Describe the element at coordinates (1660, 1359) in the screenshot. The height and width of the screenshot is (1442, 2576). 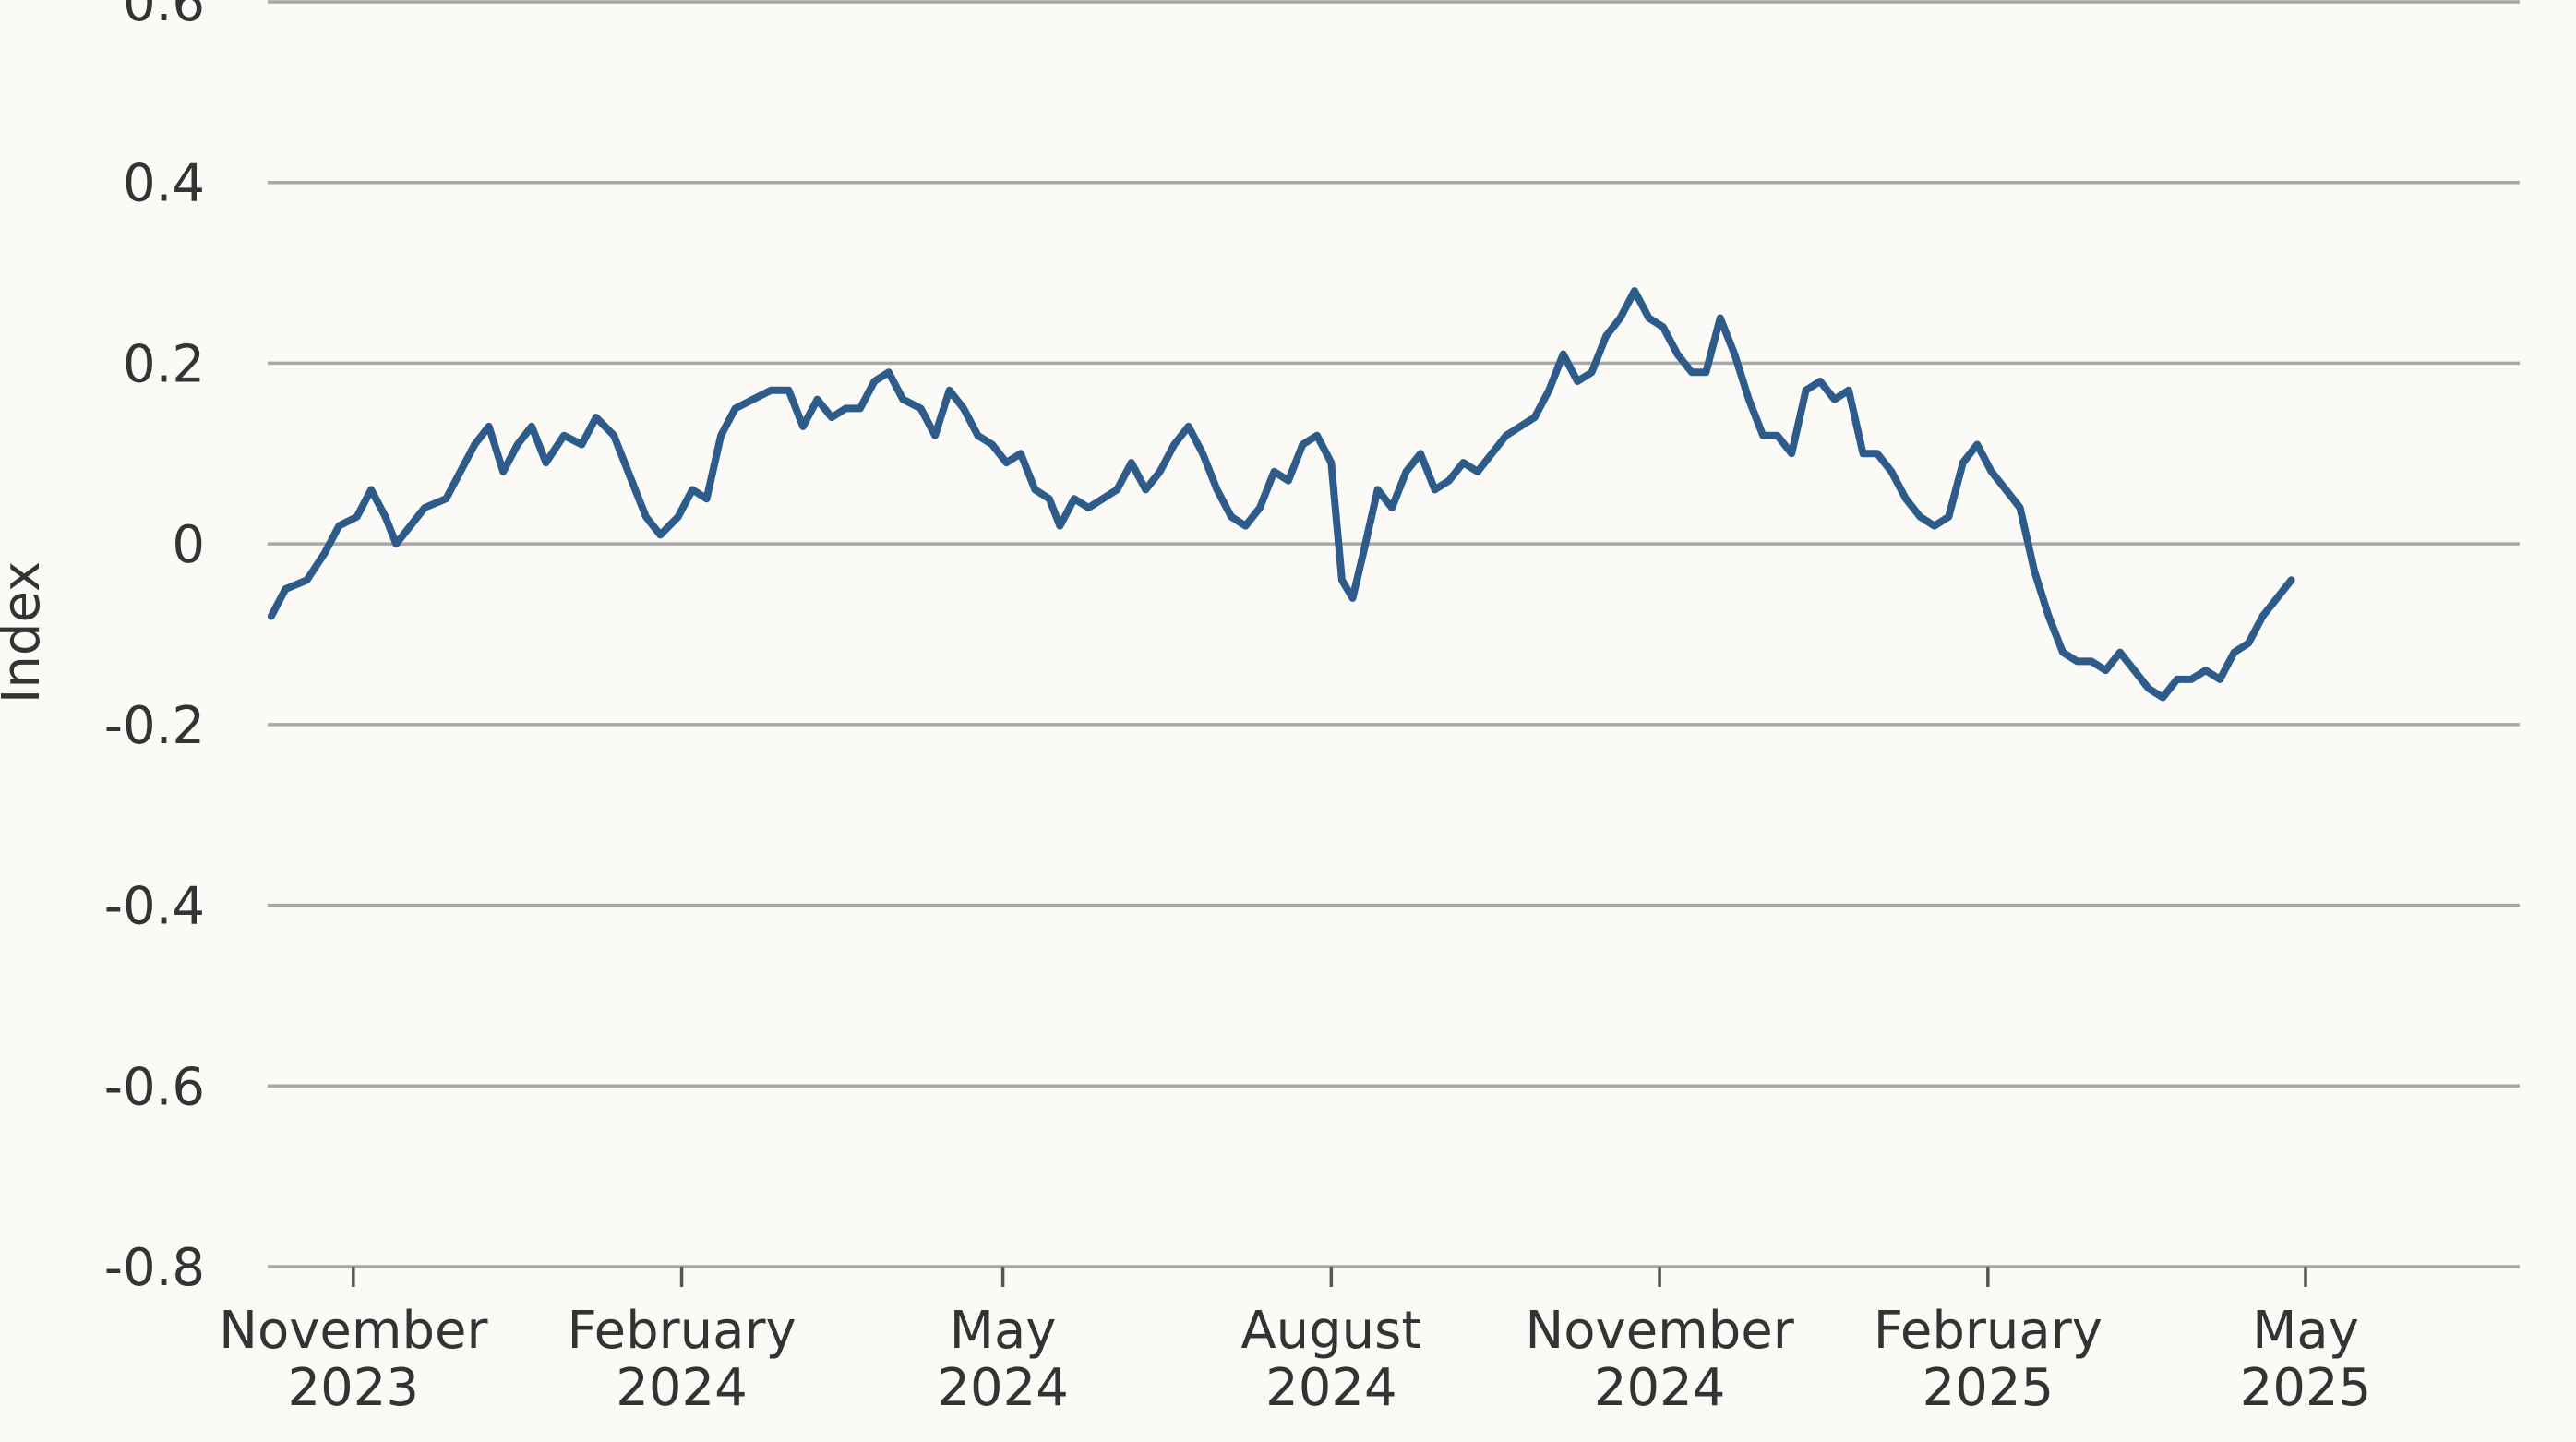
I see `x-tick-label: November 2024` at that location.